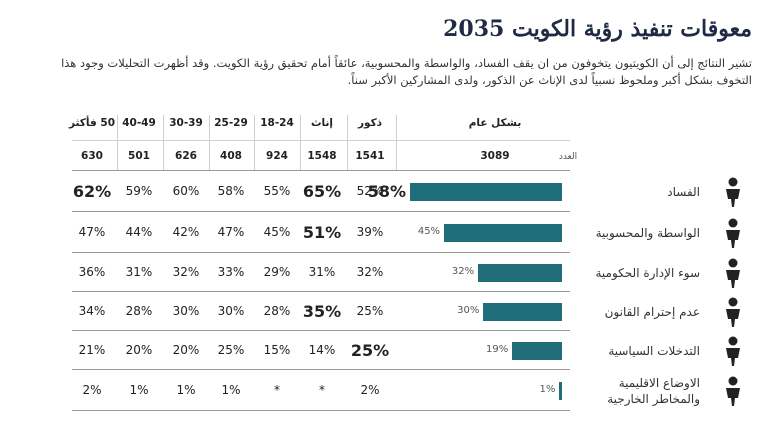 The image size is (770, 433). I want to click on column-header: إناث, so click(322, 123).